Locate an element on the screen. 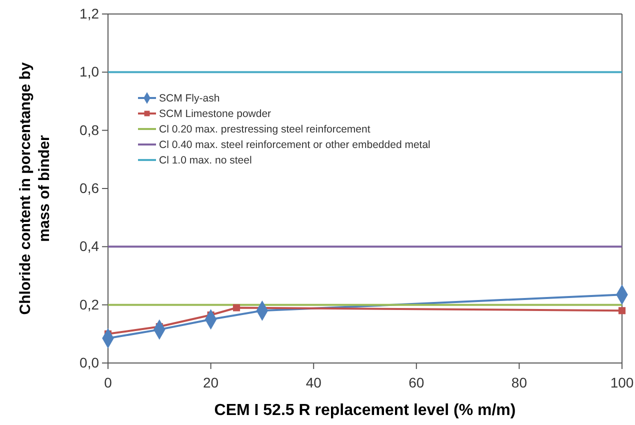 This screenshot has width=635, height=425. y-tick-label: 0,4 is located at coordinates (90, 246).